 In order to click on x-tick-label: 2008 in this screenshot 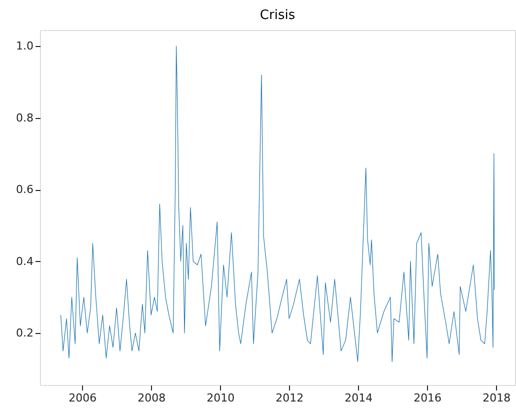, I will do `click(152, 398)`.